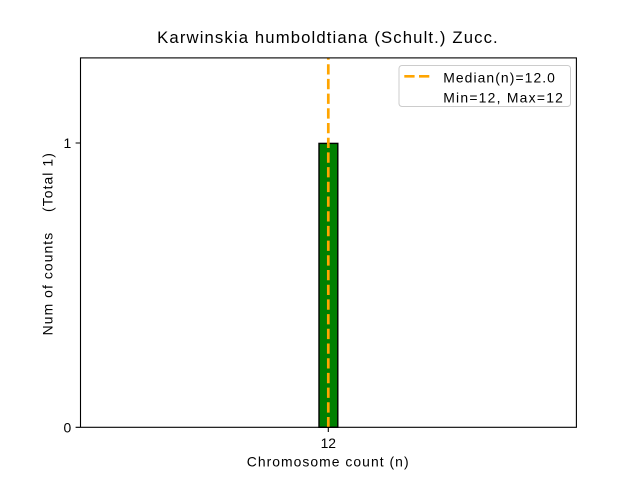  Describe the element at coordinates (48, 243) in the screenshot. I see `svg-text: Num of counts (Total 1)` at that location.